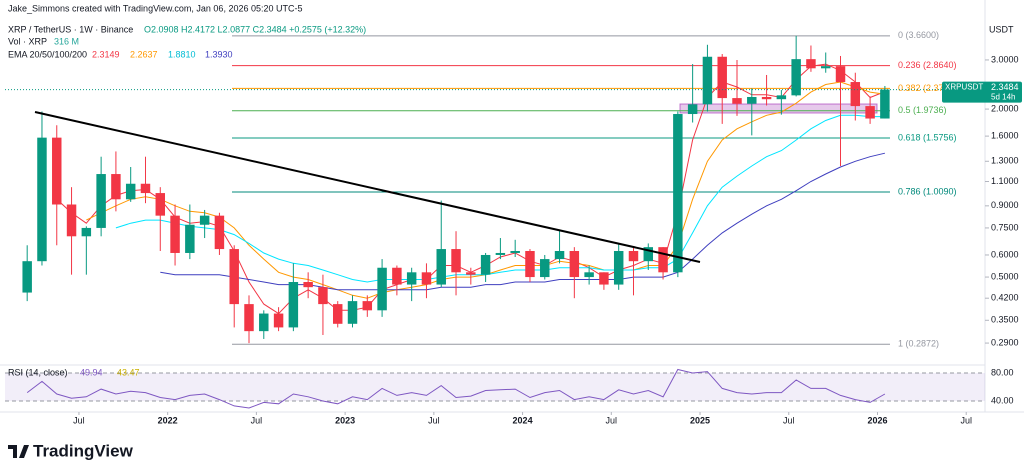 The image size is (1024, 473). Describe the element at coordinates (1005, 135) in the screenshot. I see `y-tick-label: 1.6000` at that location.